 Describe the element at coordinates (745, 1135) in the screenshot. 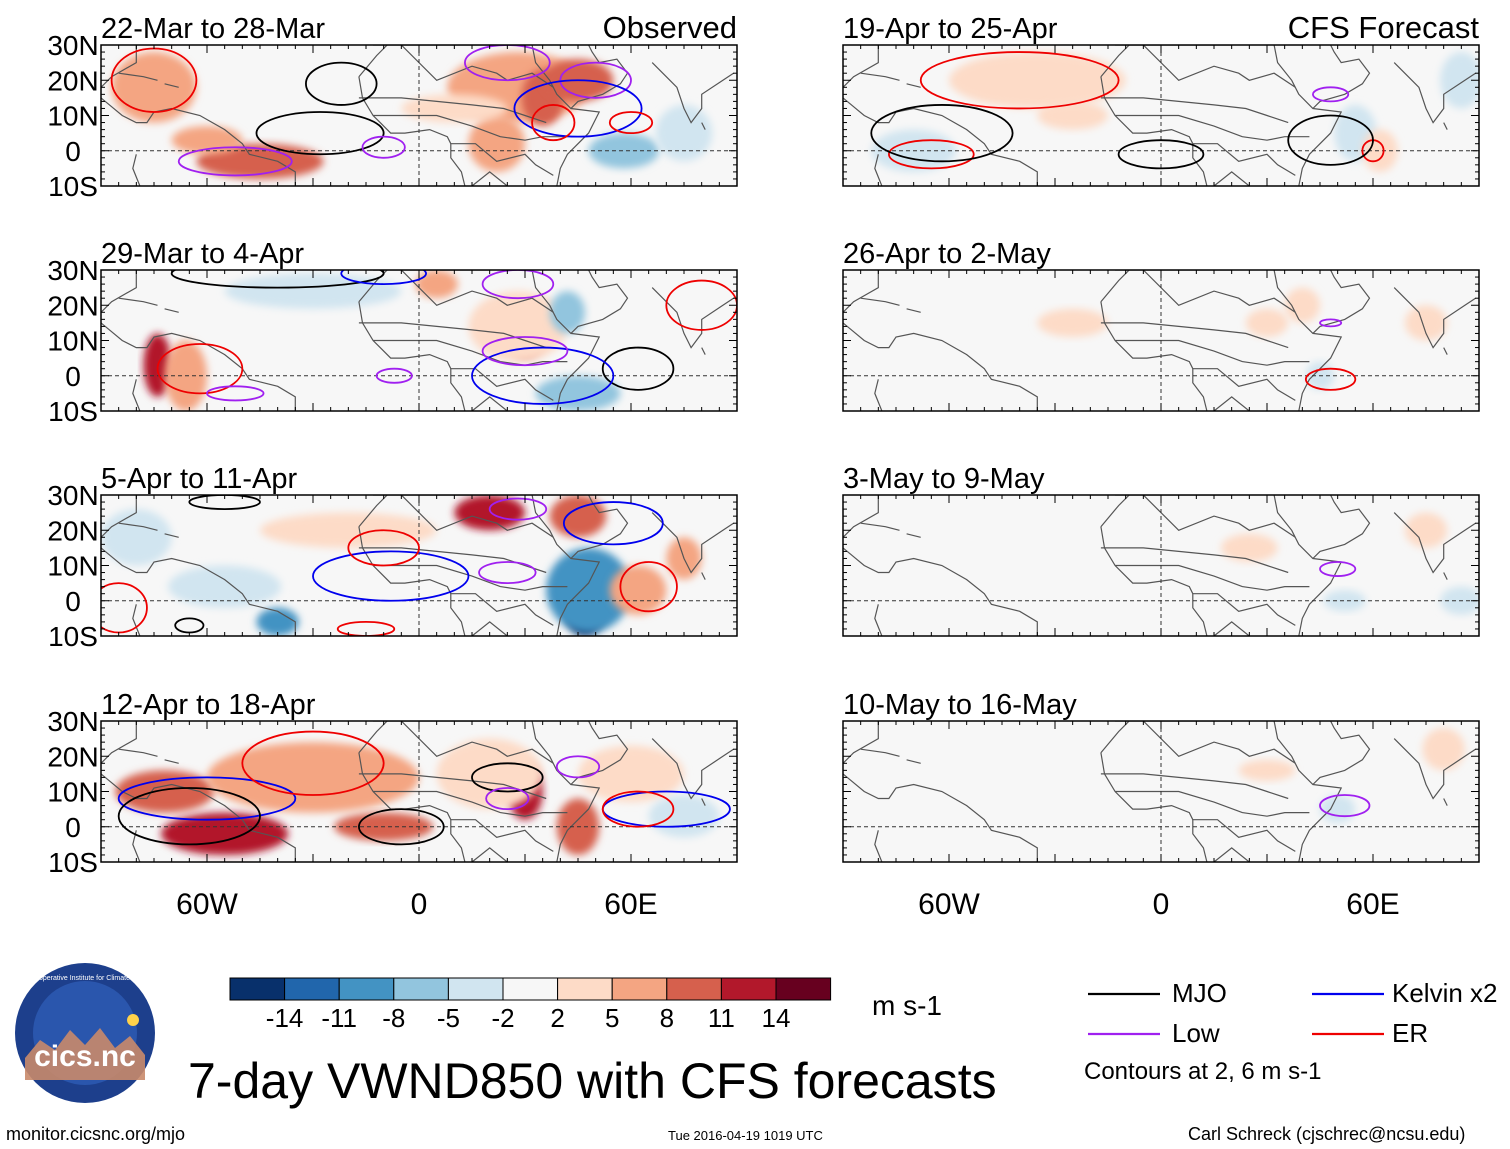

I see `footer-timestamp: Tue 2016-04-19 1019 UTC` at that location.